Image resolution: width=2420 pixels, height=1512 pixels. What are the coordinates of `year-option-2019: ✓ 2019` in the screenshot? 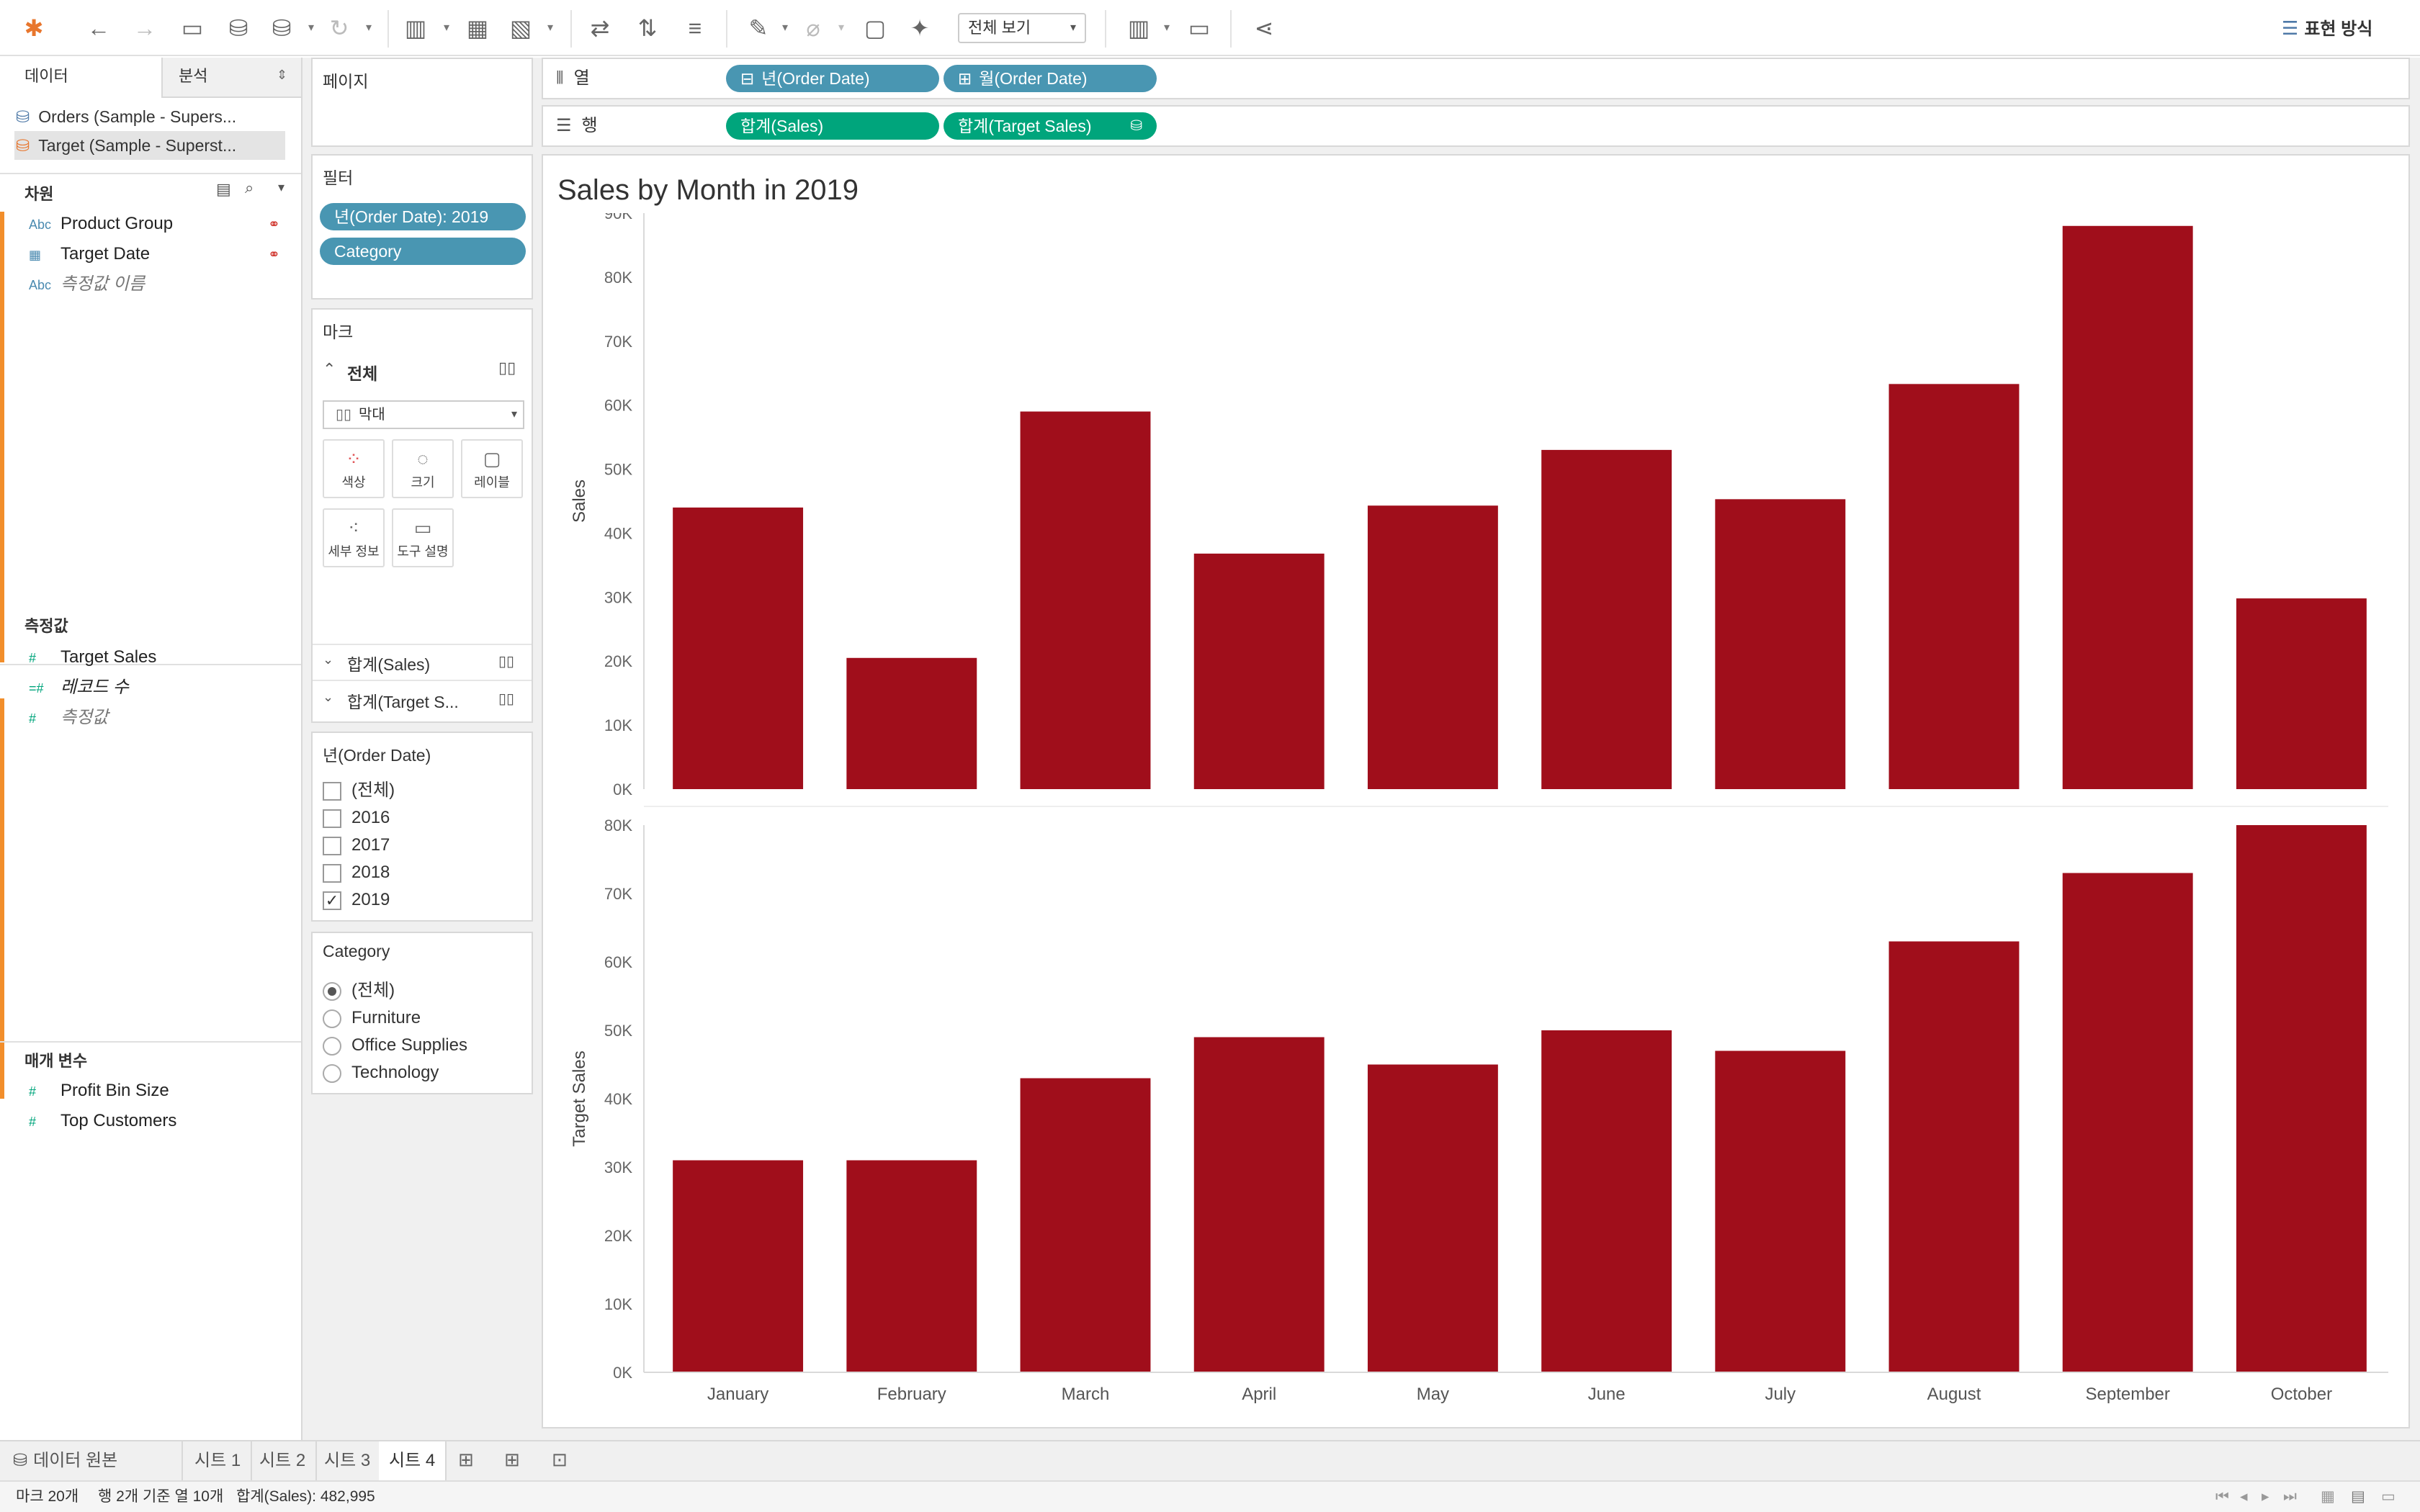 It's located at (356, 900).